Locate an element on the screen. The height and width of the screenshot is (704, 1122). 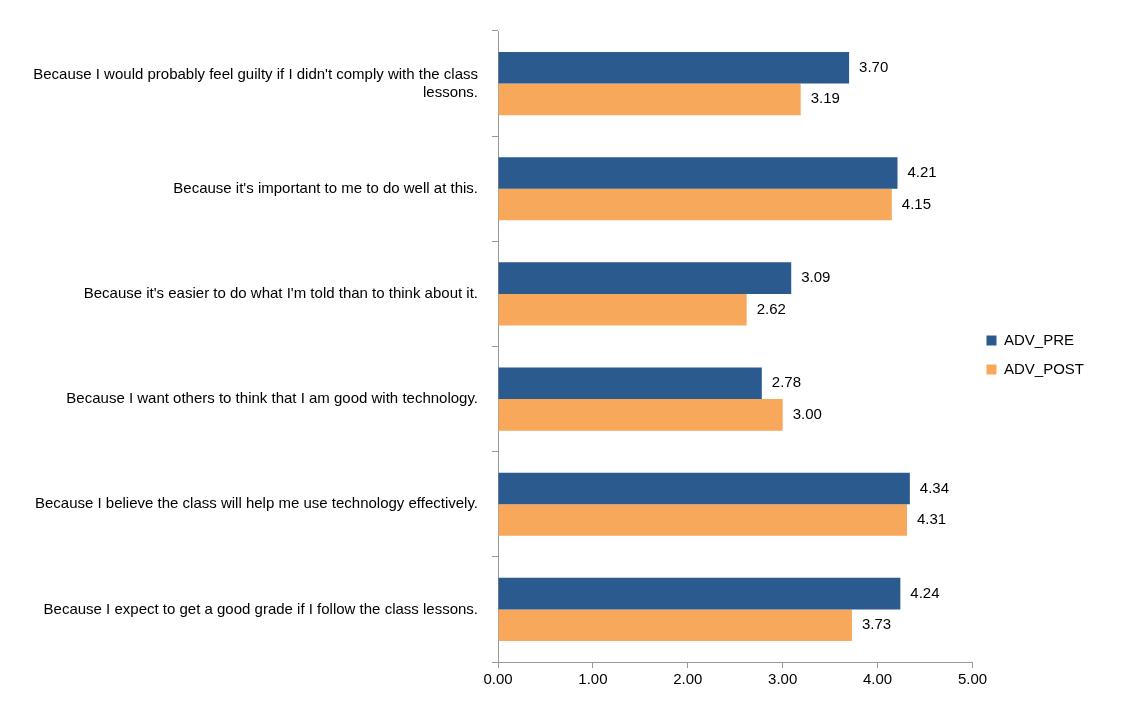
x-tick-label: 3.00 is located at coordinates (783, 679).